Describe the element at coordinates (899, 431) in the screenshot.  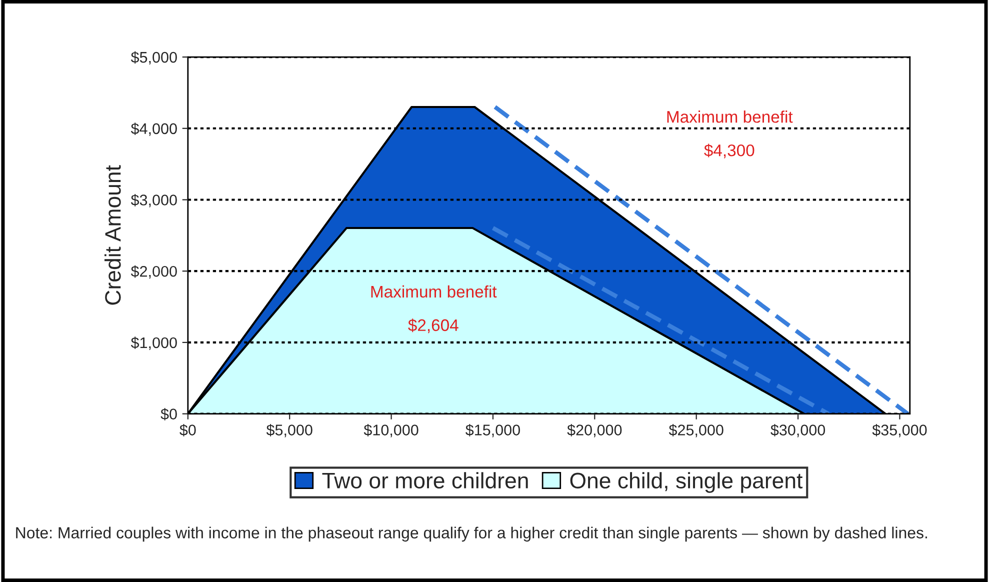
I see `x-tick-label: $35,000` at that location.